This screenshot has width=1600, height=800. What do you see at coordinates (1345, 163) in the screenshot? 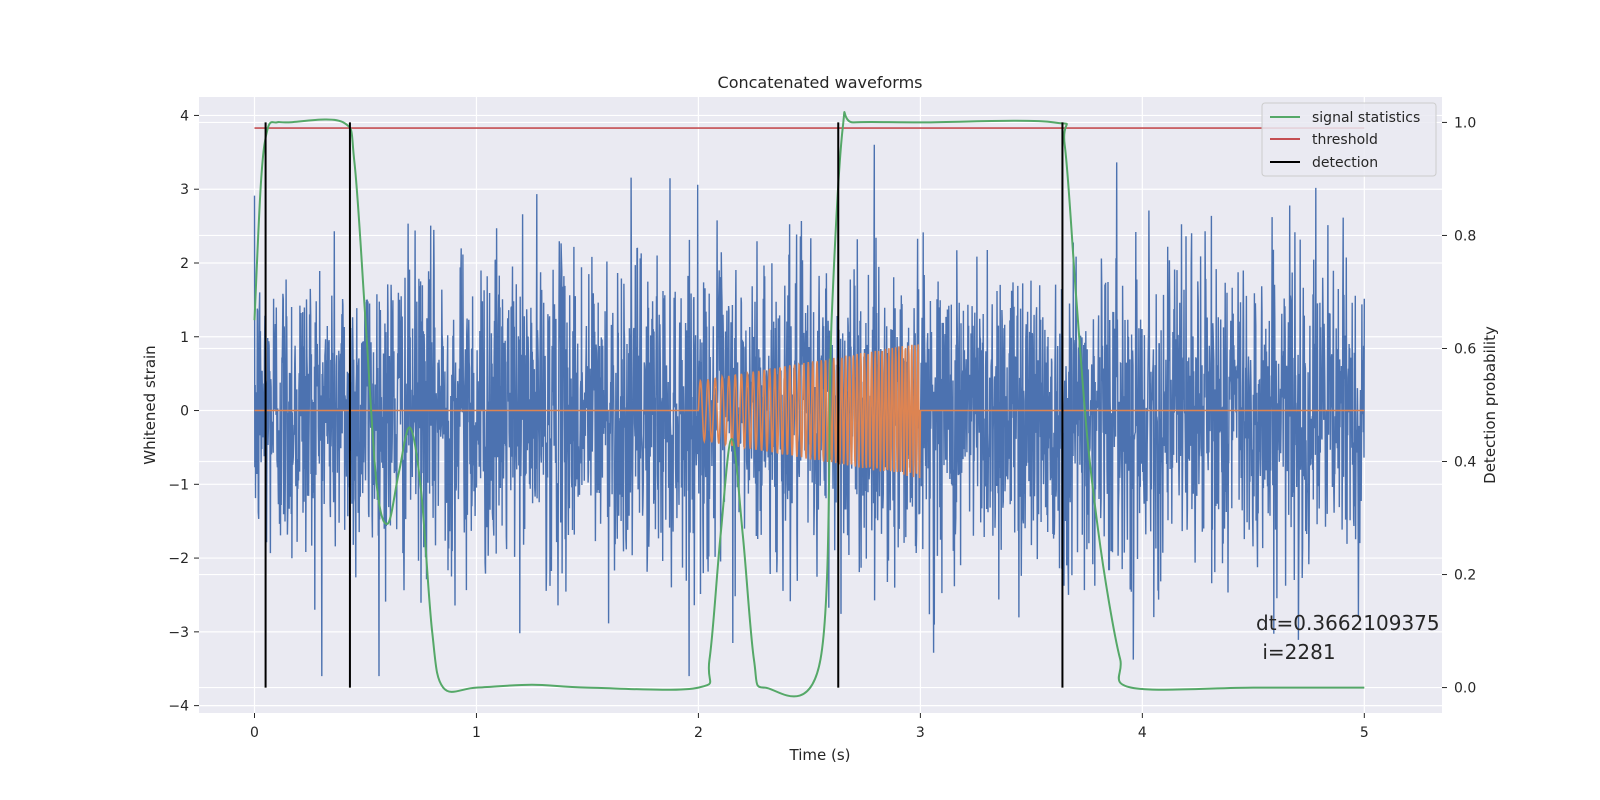
I see `legend-label-detection: detection` at bounding box center [1345, 163].